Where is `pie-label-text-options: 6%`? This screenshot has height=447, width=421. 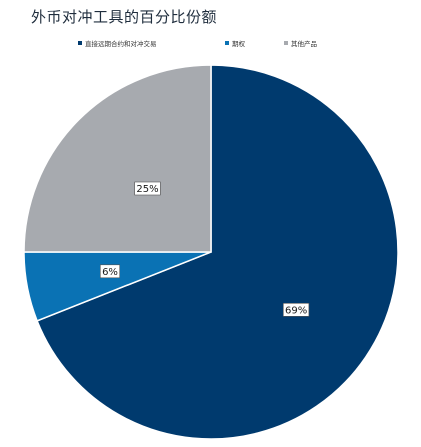
pie-label-text-options: 6% is located at coordinates (110, 272).